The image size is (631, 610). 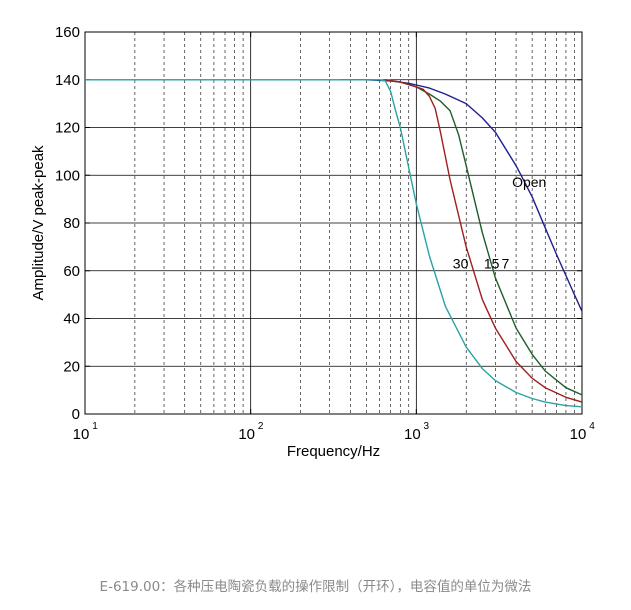 What do you see at coordinates (67, 175) in the screenshot?
I see `y-tick-label: 100` at bounding box center [67, 175].